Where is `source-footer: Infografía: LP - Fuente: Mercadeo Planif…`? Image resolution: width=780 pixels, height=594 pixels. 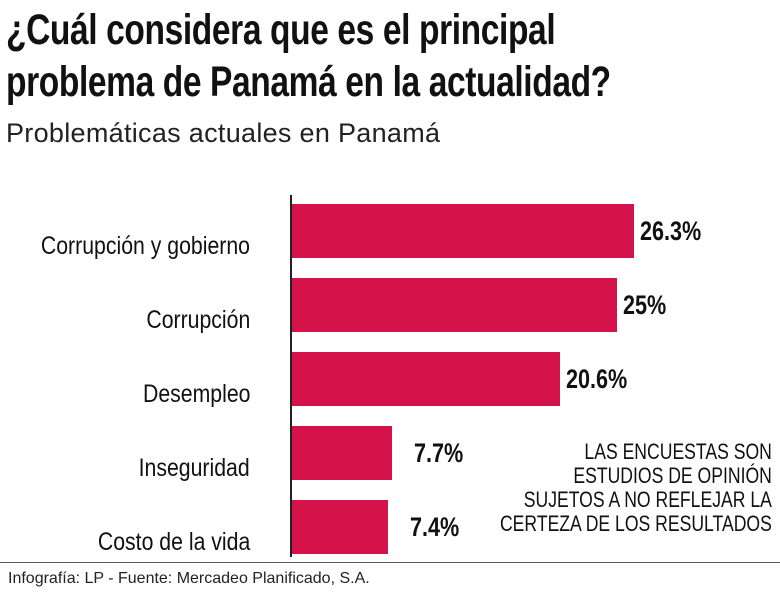 source-footer: Infografía: LP - Fuente: Mercadeo Planif… is located at coordinates (189, 578).